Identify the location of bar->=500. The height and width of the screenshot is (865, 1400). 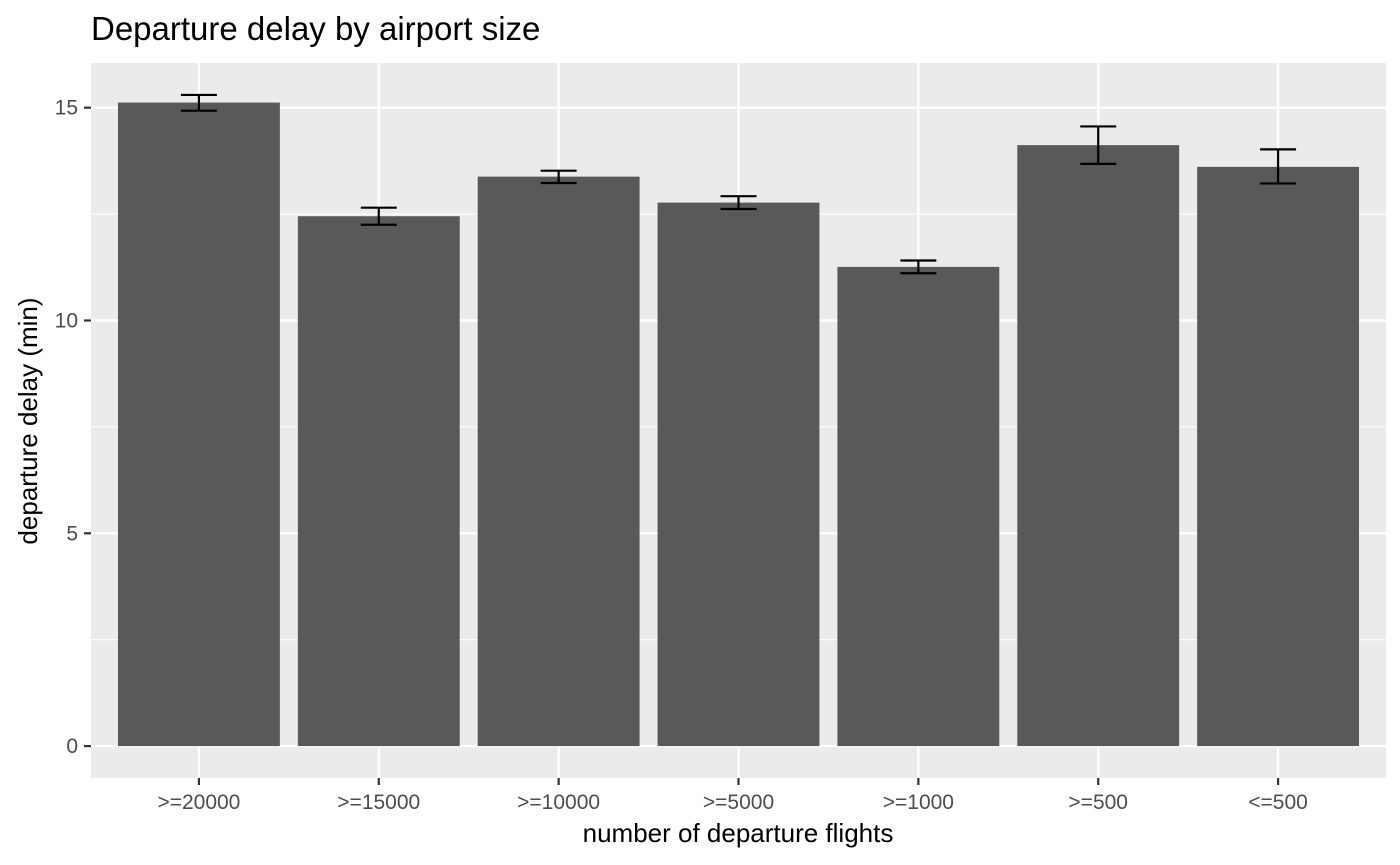
(1098, 446).